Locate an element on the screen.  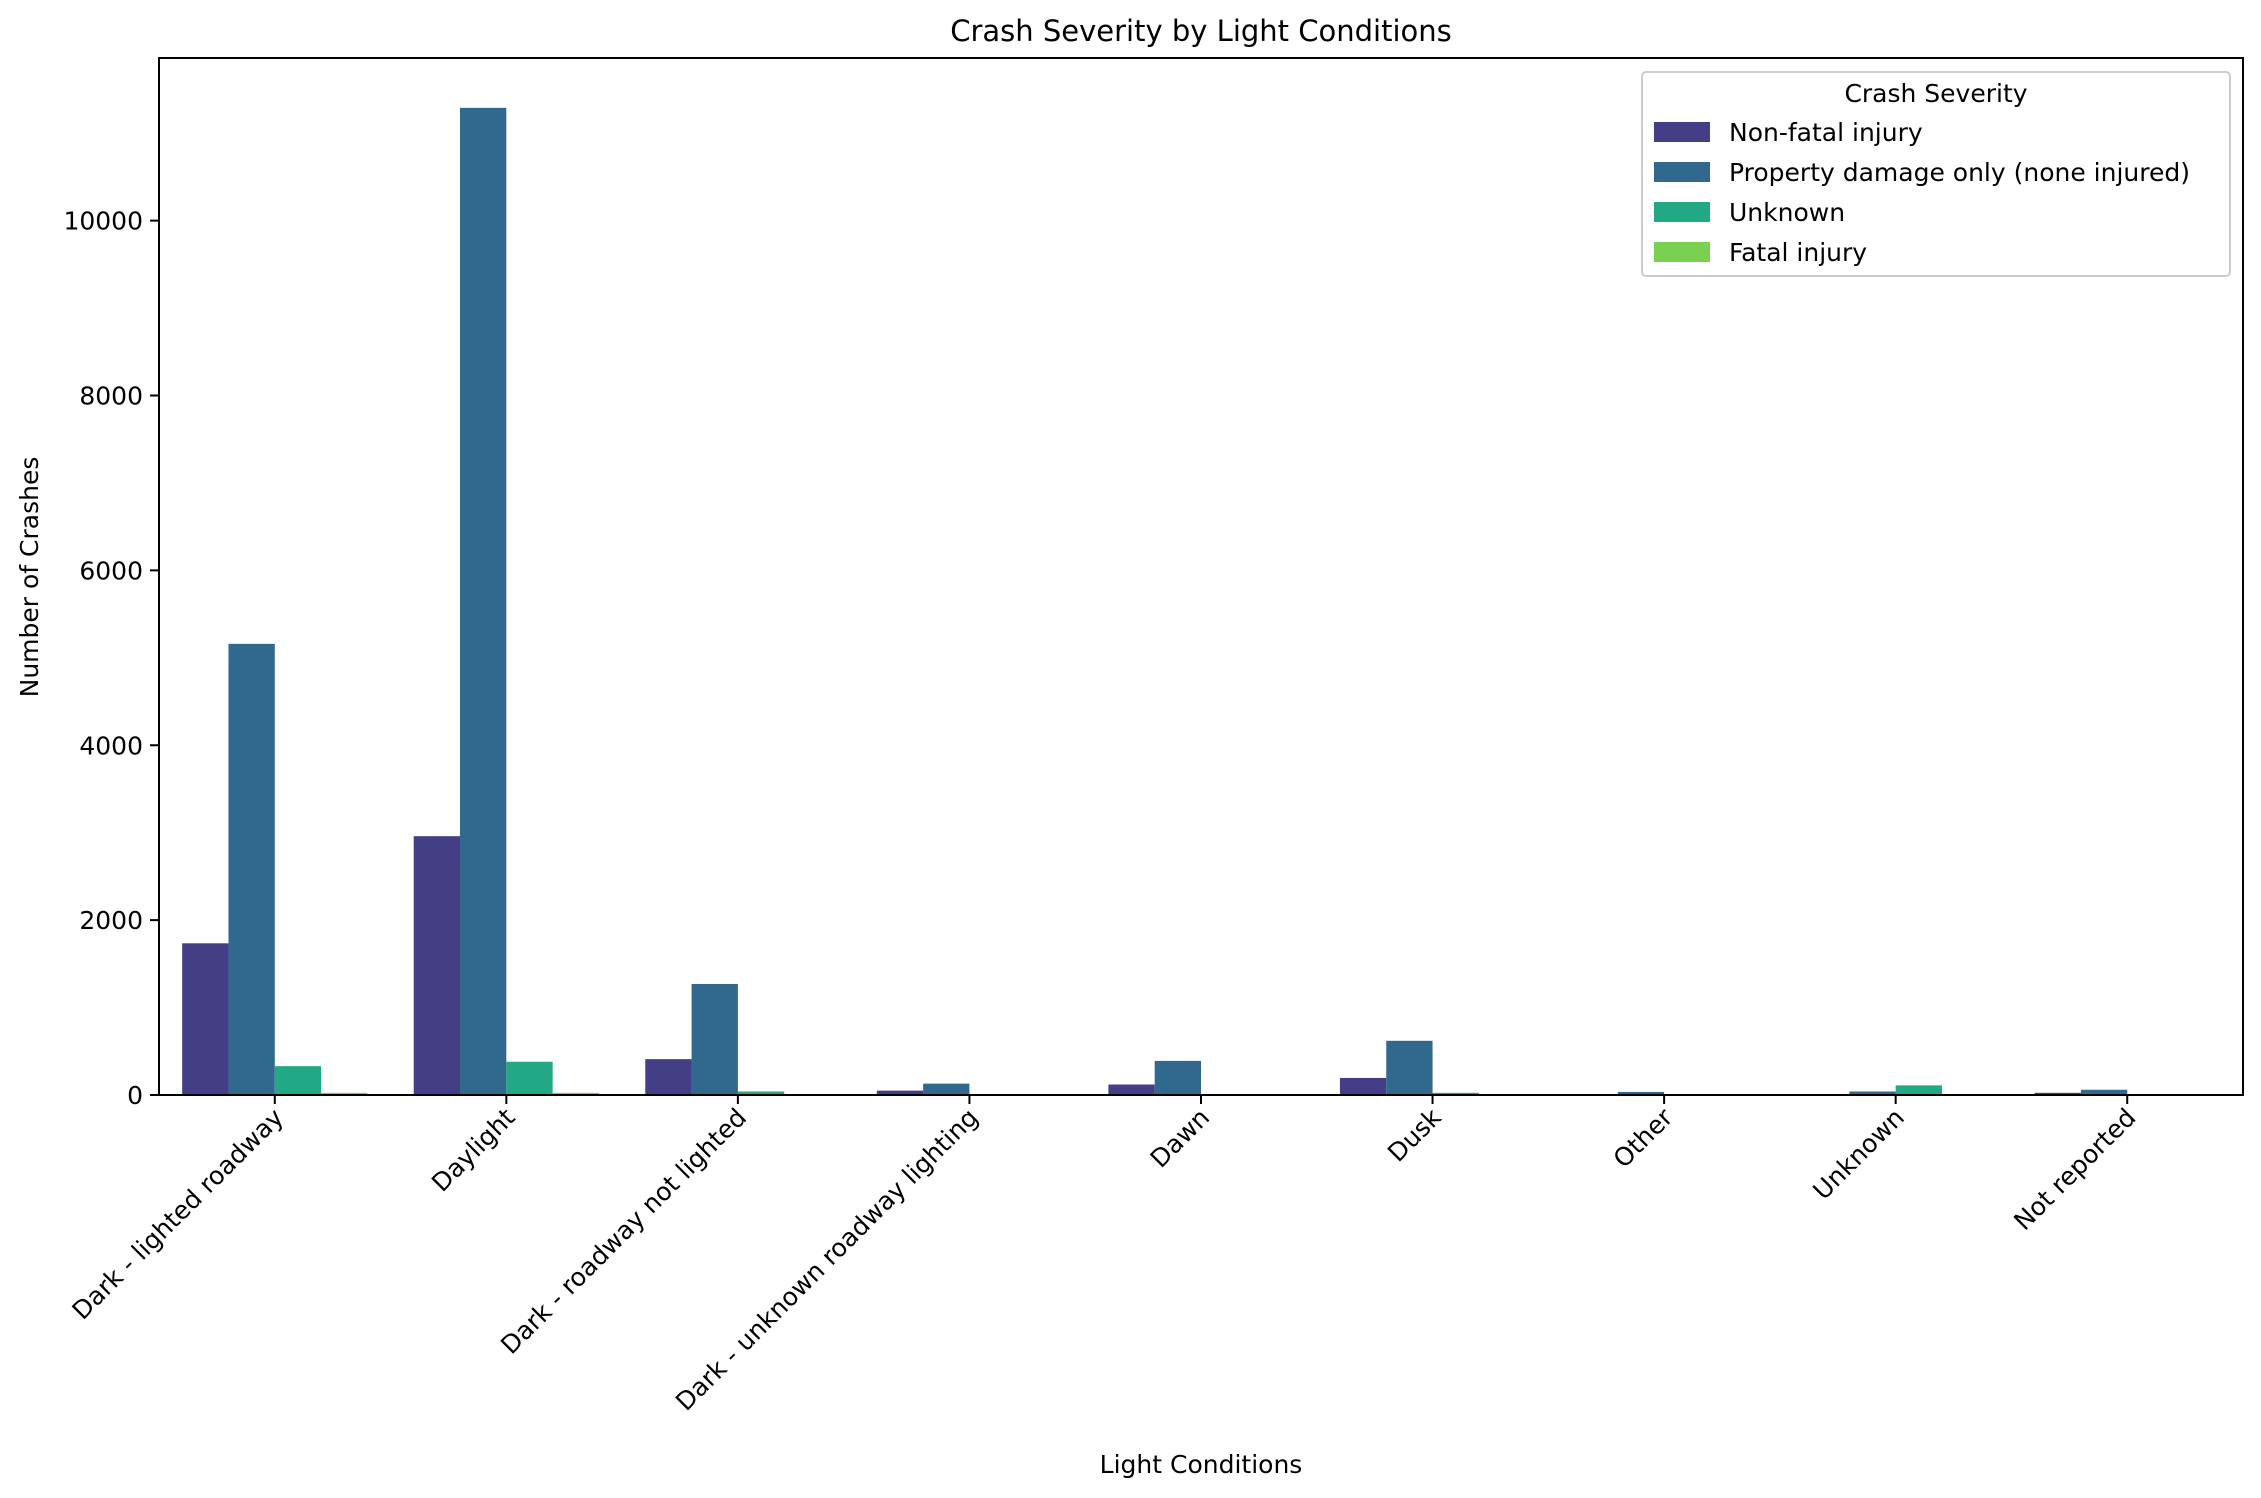
x-tick-label: Not reported is located at coordinates (2074, 1169).